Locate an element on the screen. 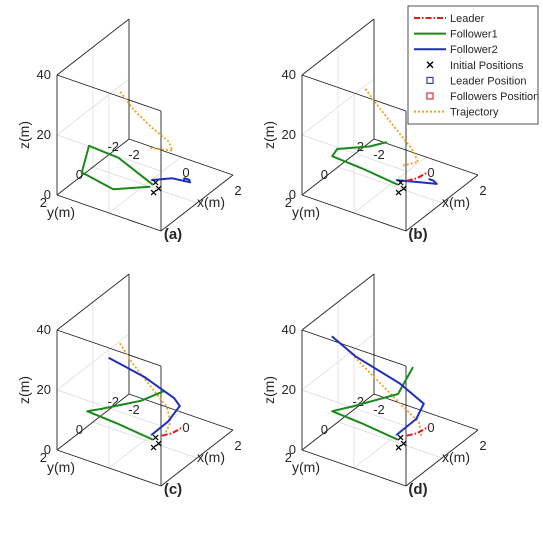 The width and height of the screenshot is (543, 550). legend-item: Leader Position is located at coordinates (476, 81).